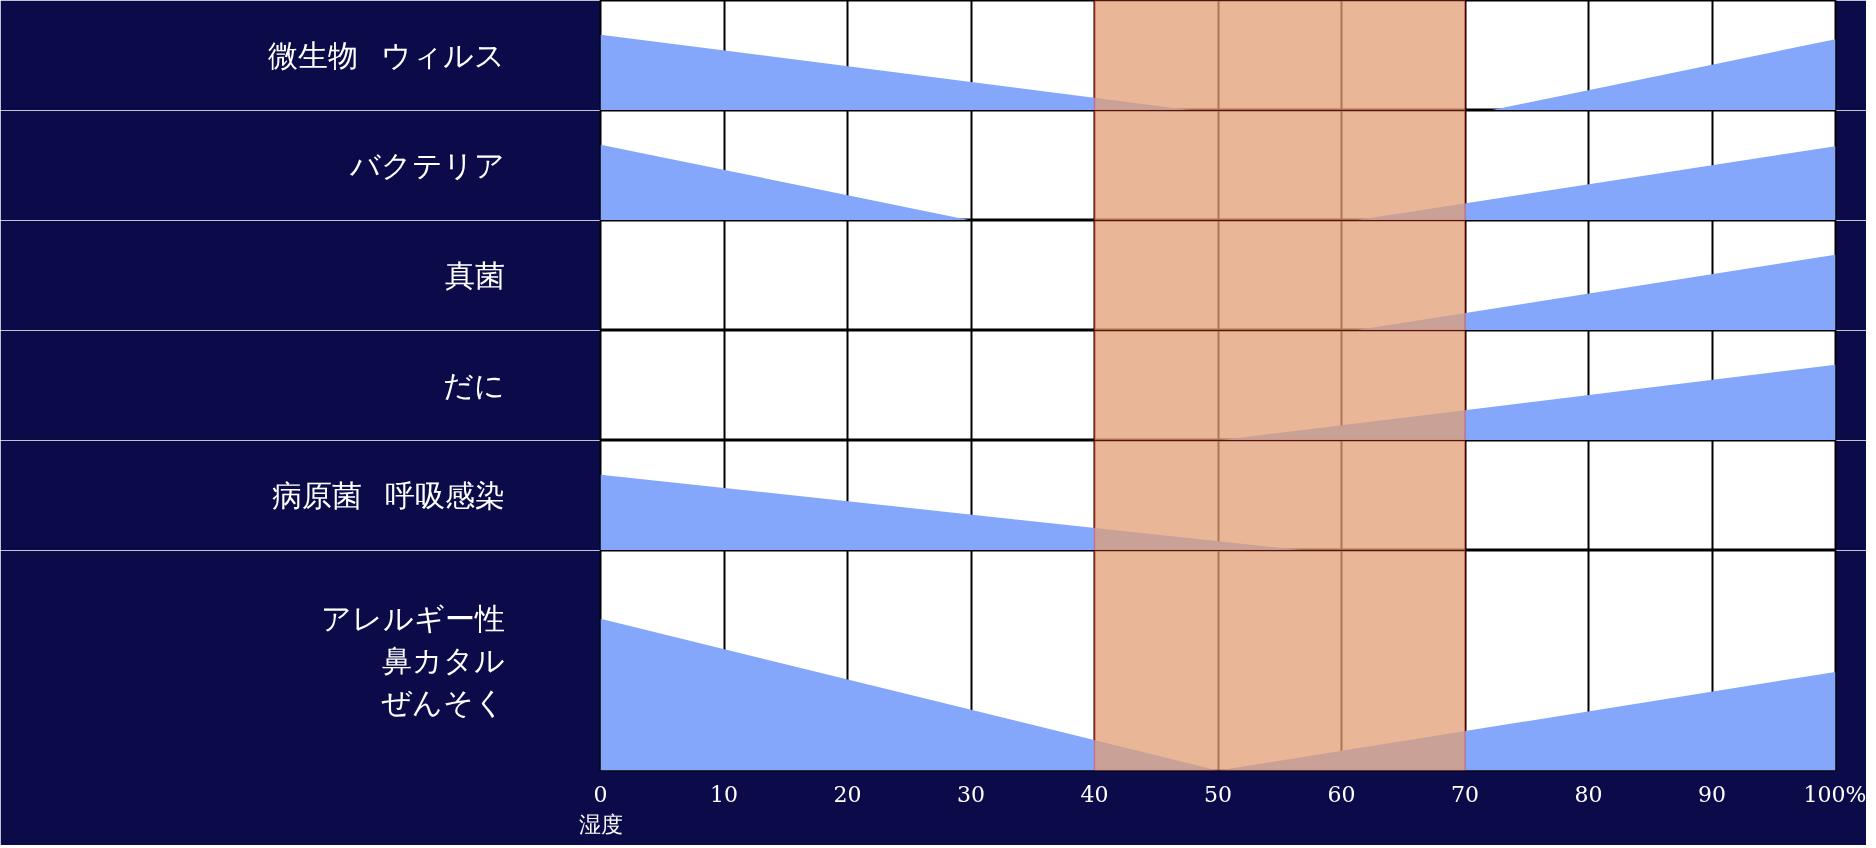 The image size is (1876, 848). I want to click on y-axis-title: だに, so click(473, 385).